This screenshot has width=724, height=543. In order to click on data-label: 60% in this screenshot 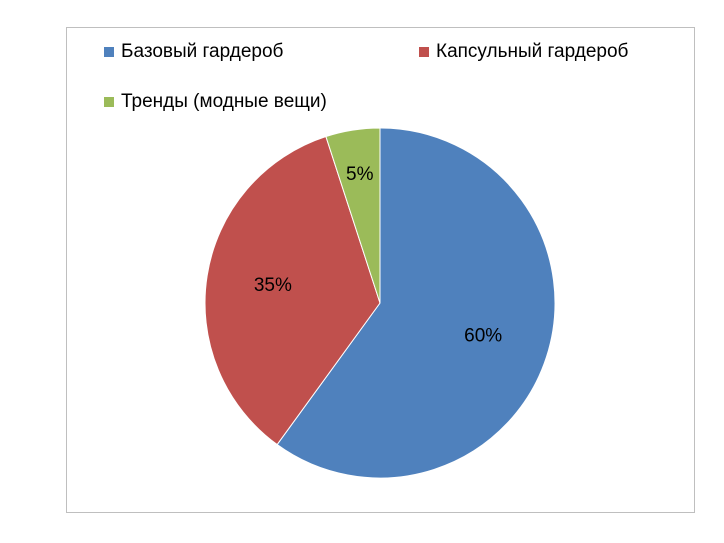, I will do `click(483, 336)`.